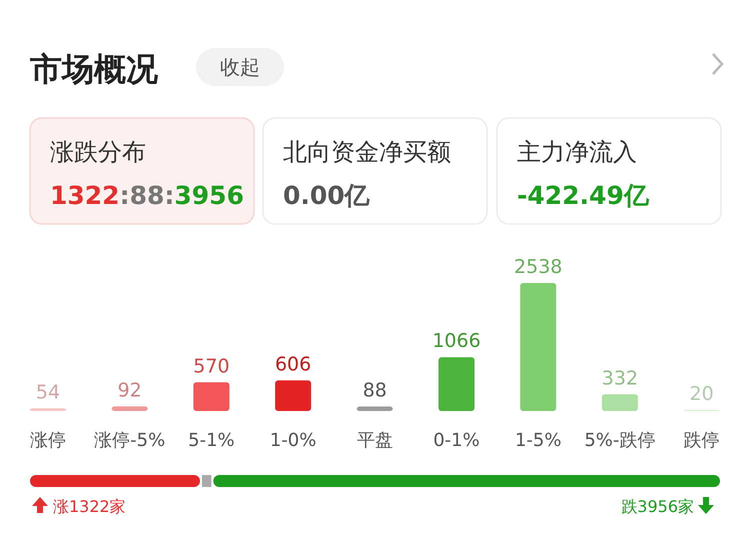 Image resolution: width=750 pixels, height=540 pixels. Describe the element at coordinates (538, 267) in the screenshot. I see `data-label: 2538` at that location.